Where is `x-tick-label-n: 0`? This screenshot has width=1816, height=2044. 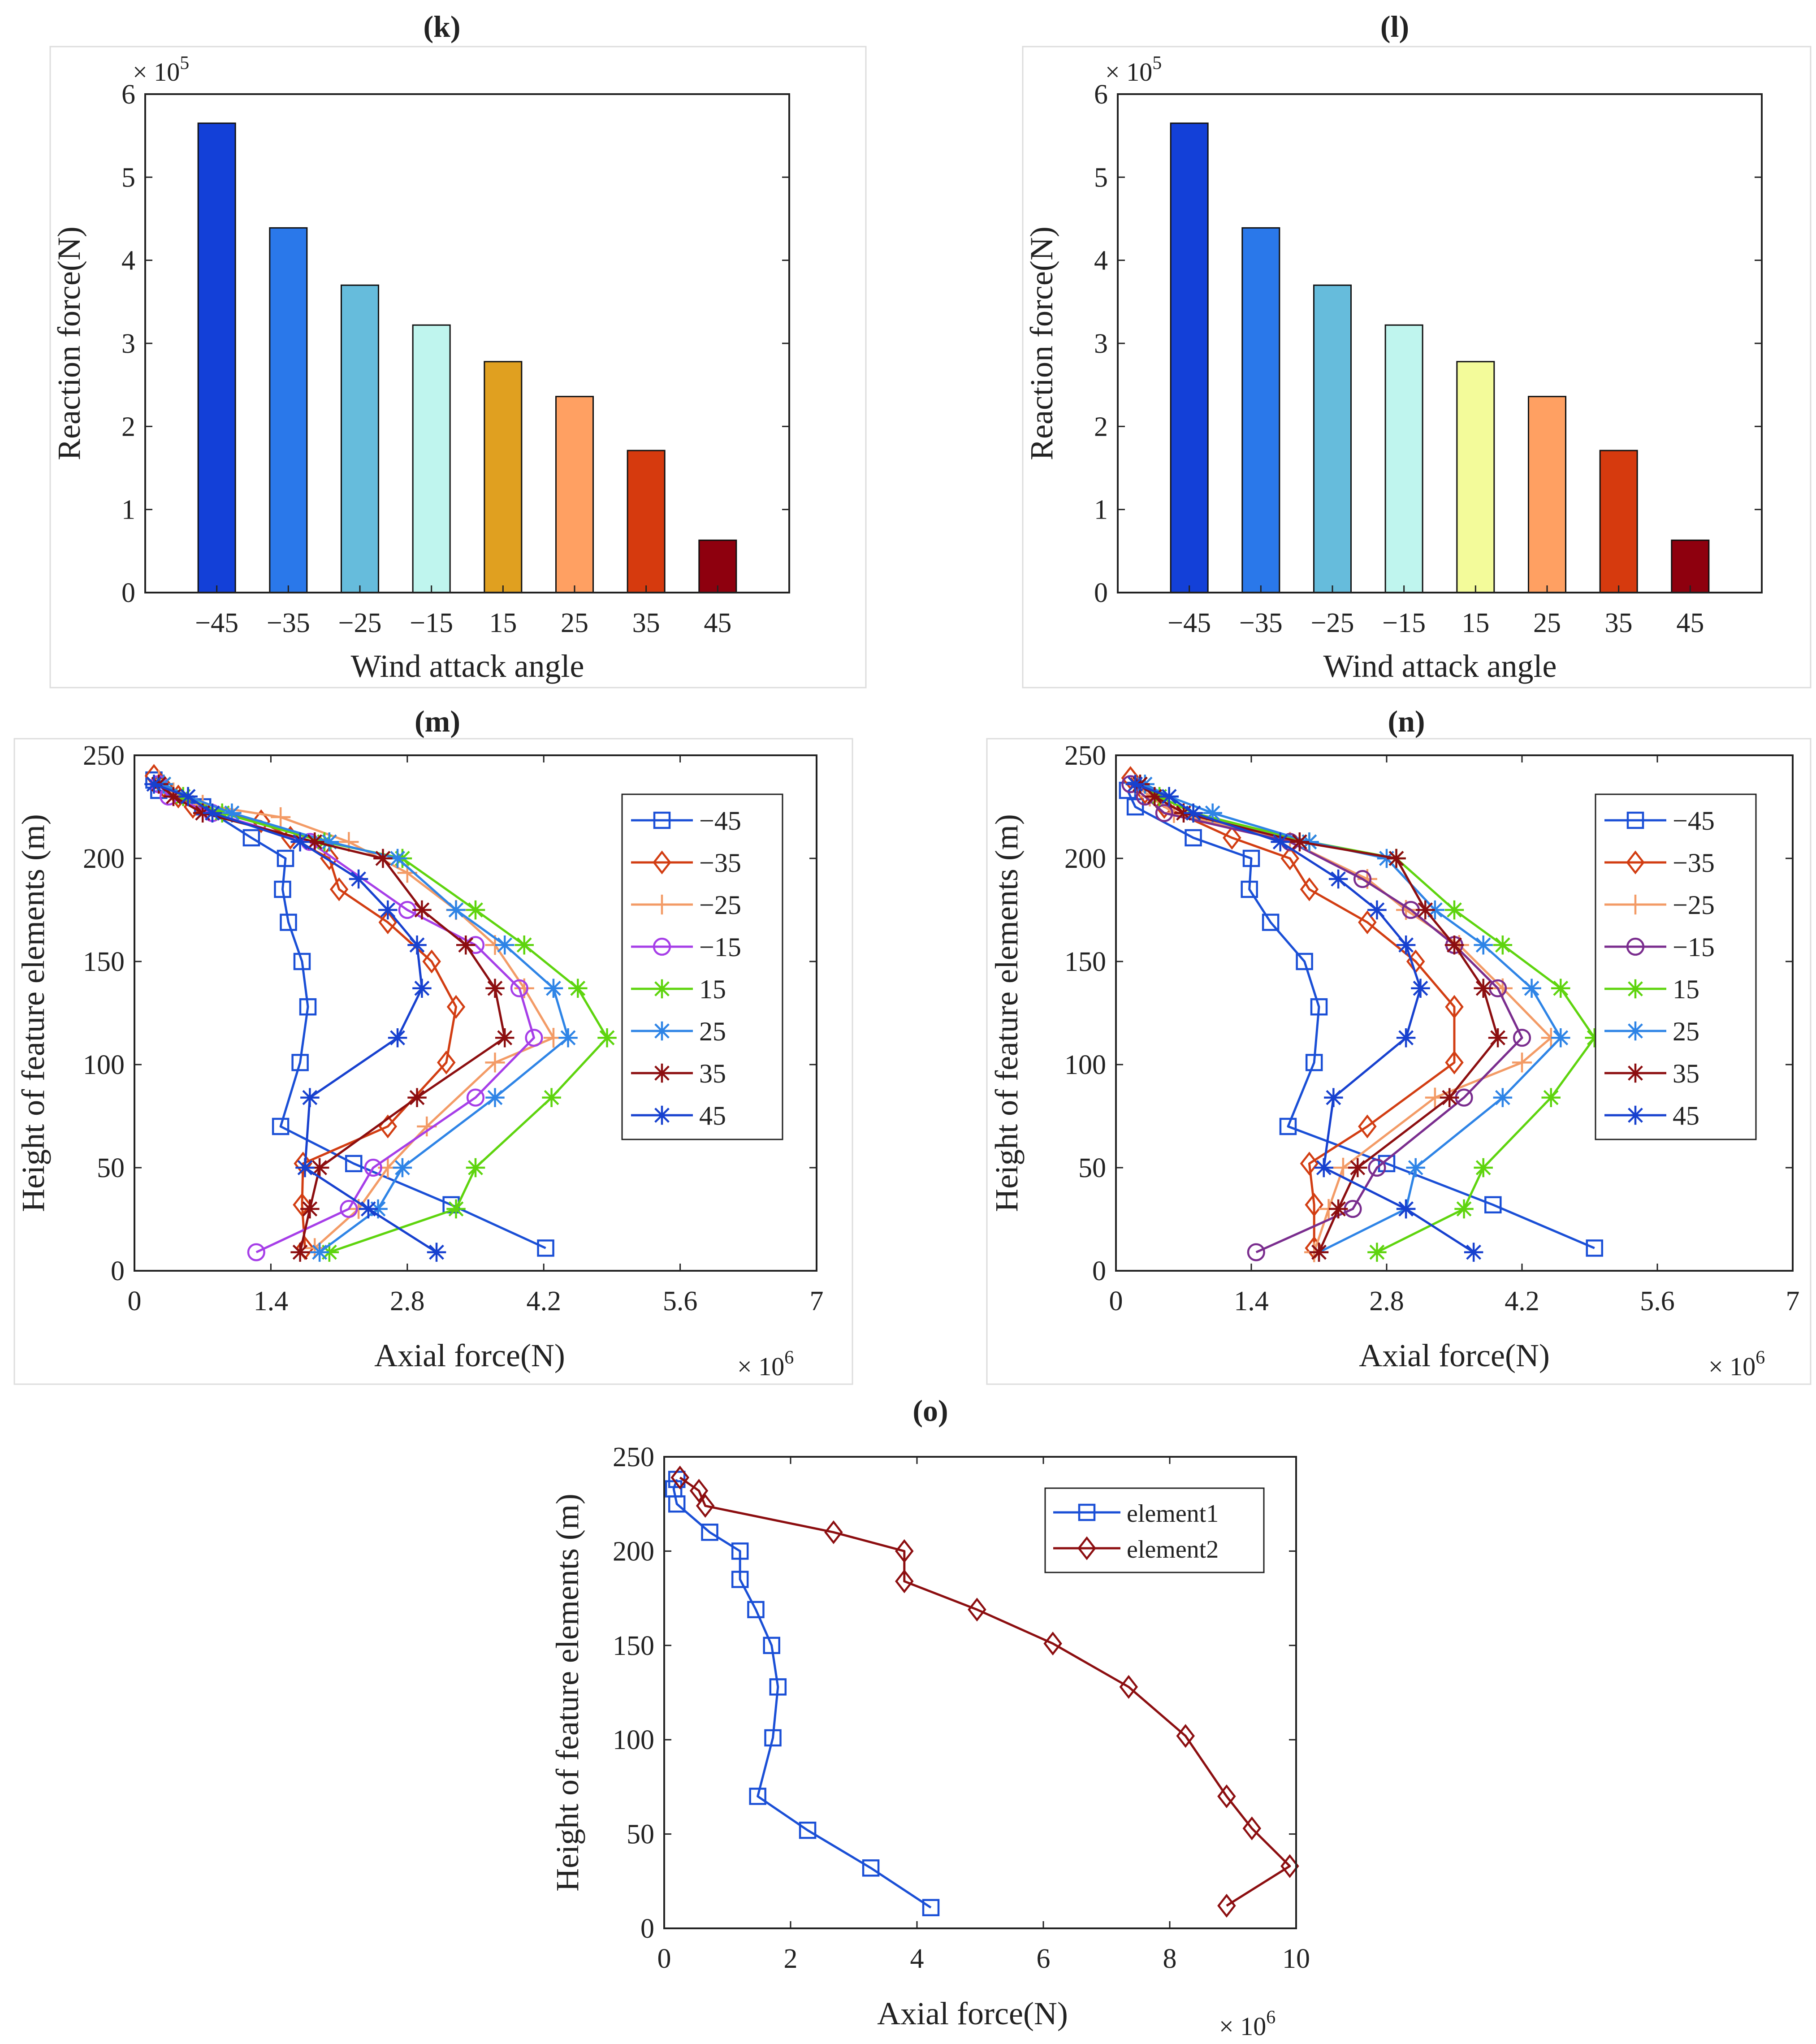 x-tick-label-n: 0 is located at coordinates (1116, 1301).